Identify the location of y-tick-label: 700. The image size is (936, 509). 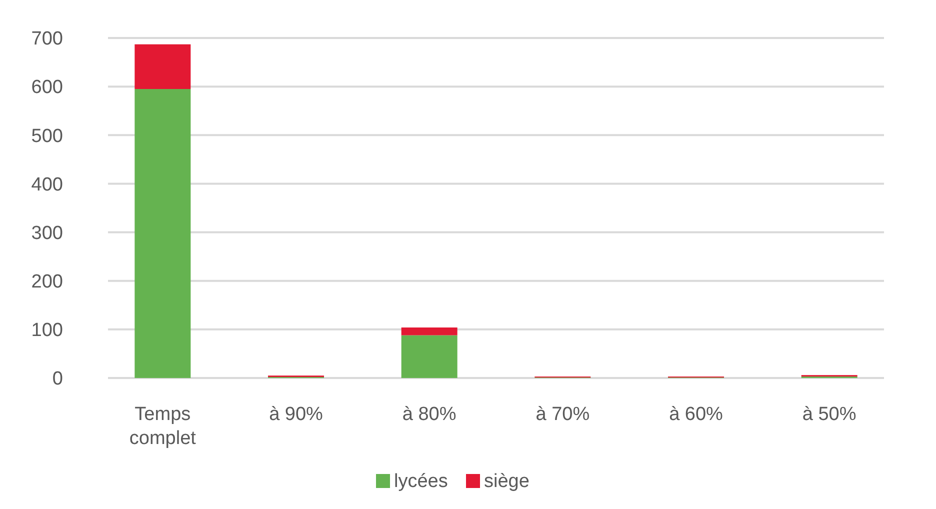
(47, 39).